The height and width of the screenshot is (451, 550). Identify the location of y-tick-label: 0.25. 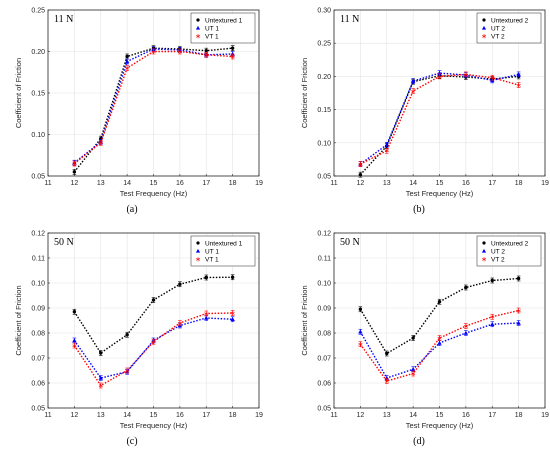
(38, 11).